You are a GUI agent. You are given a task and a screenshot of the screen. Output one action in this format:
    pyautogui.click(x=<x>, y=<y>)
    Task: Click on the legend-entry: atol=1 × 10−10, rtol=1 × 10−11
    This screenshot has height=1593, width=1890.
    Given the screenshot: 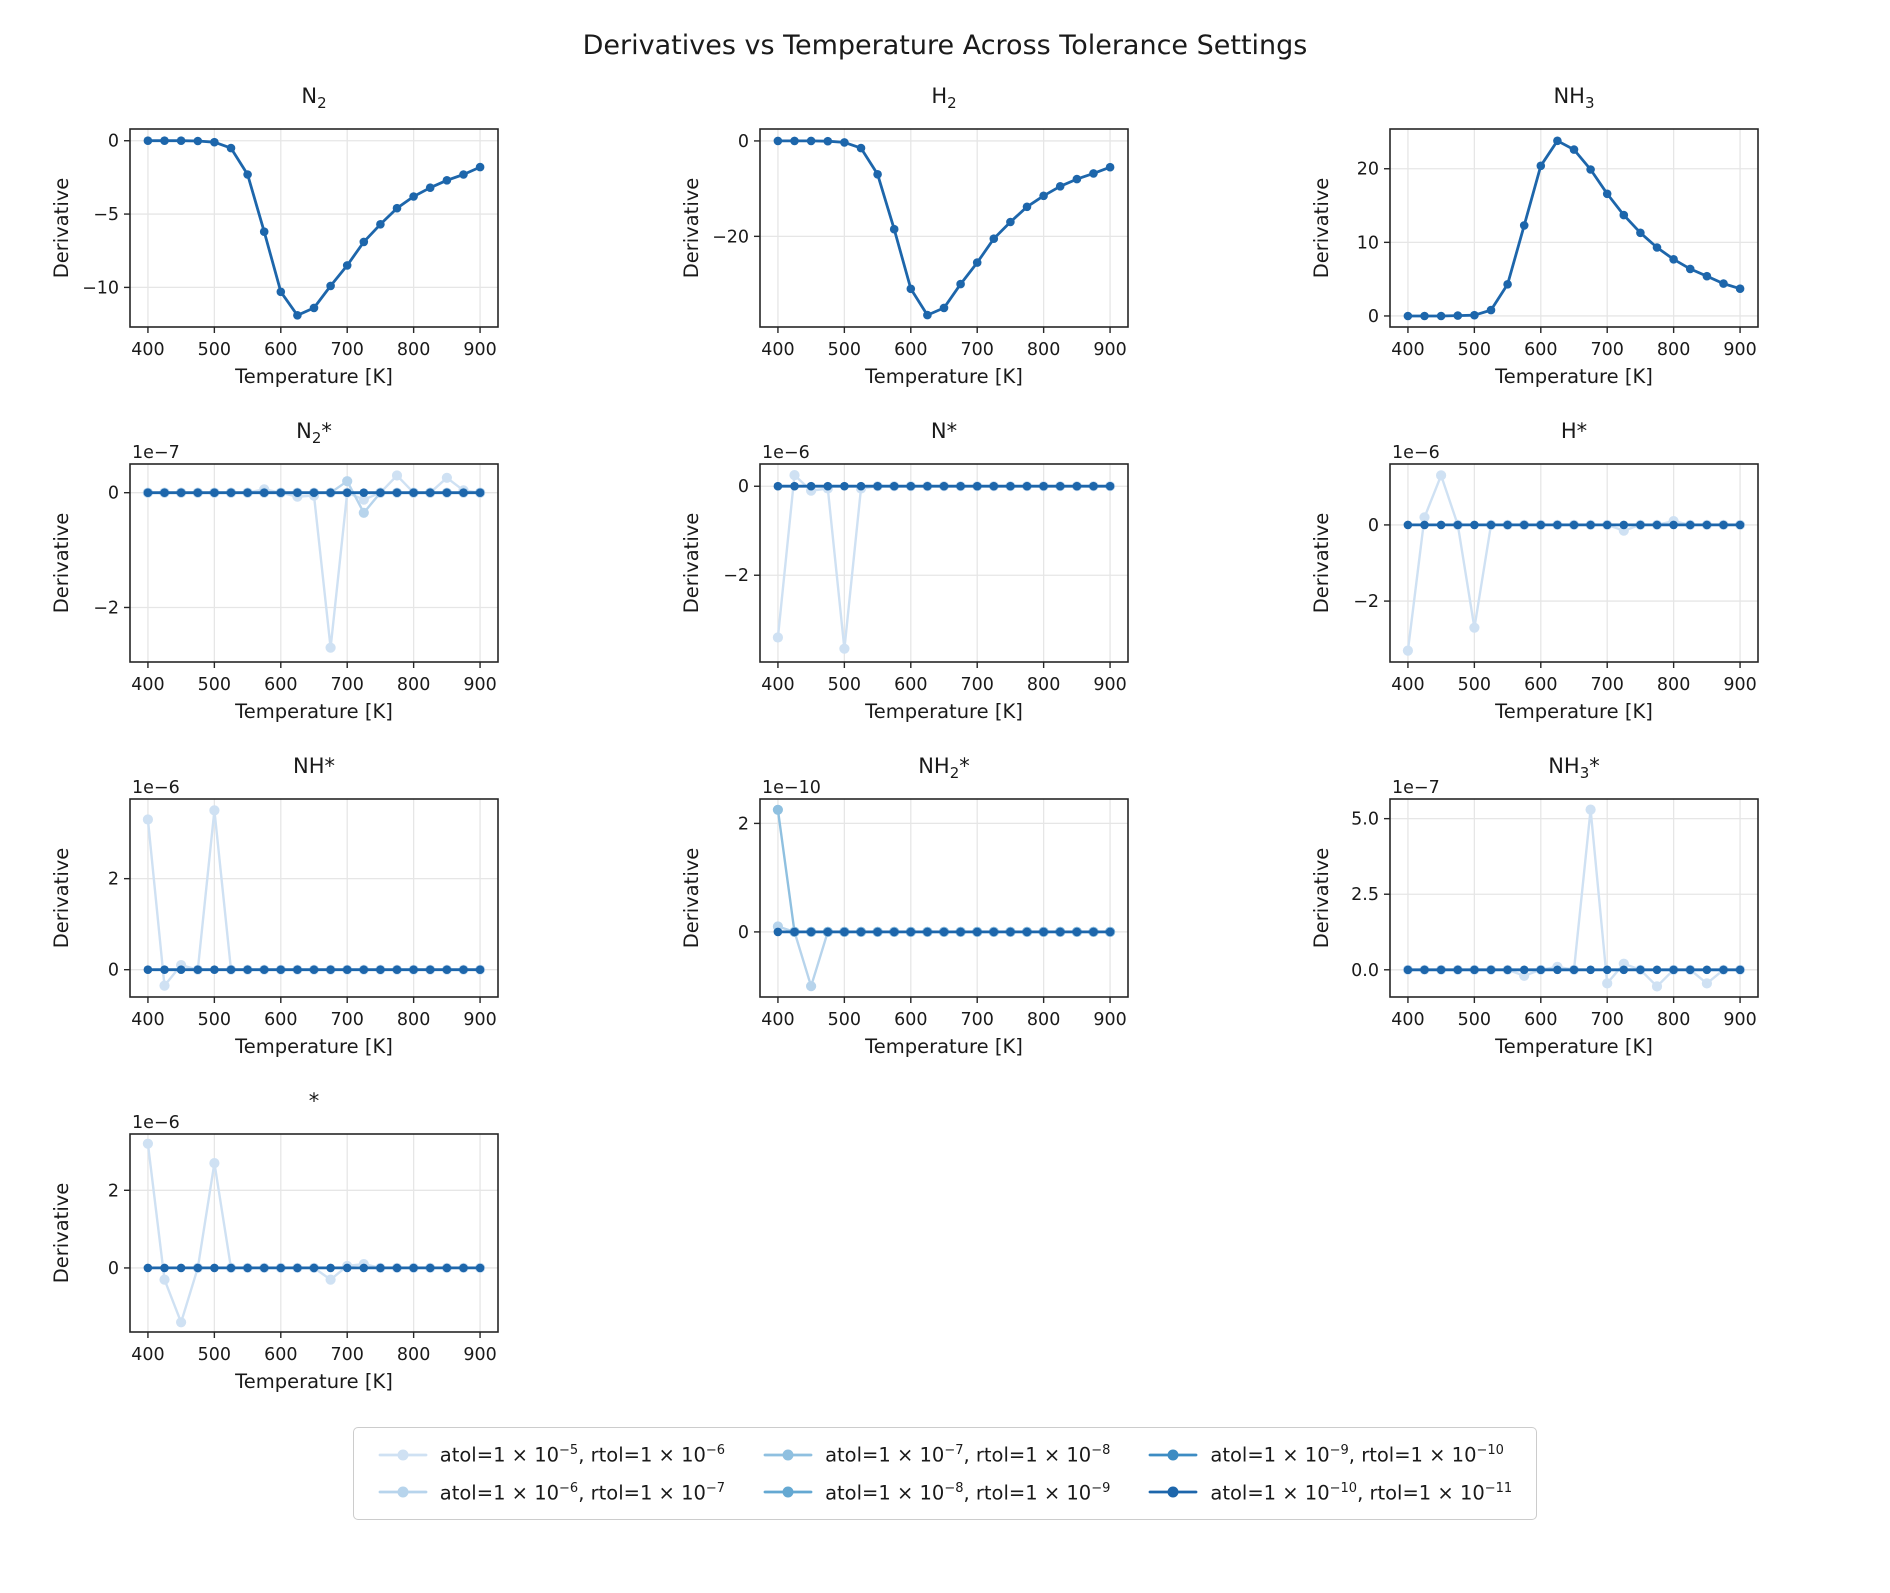 What is the action you would take?
    pyautogui.click(x=1330, y=1492)
    